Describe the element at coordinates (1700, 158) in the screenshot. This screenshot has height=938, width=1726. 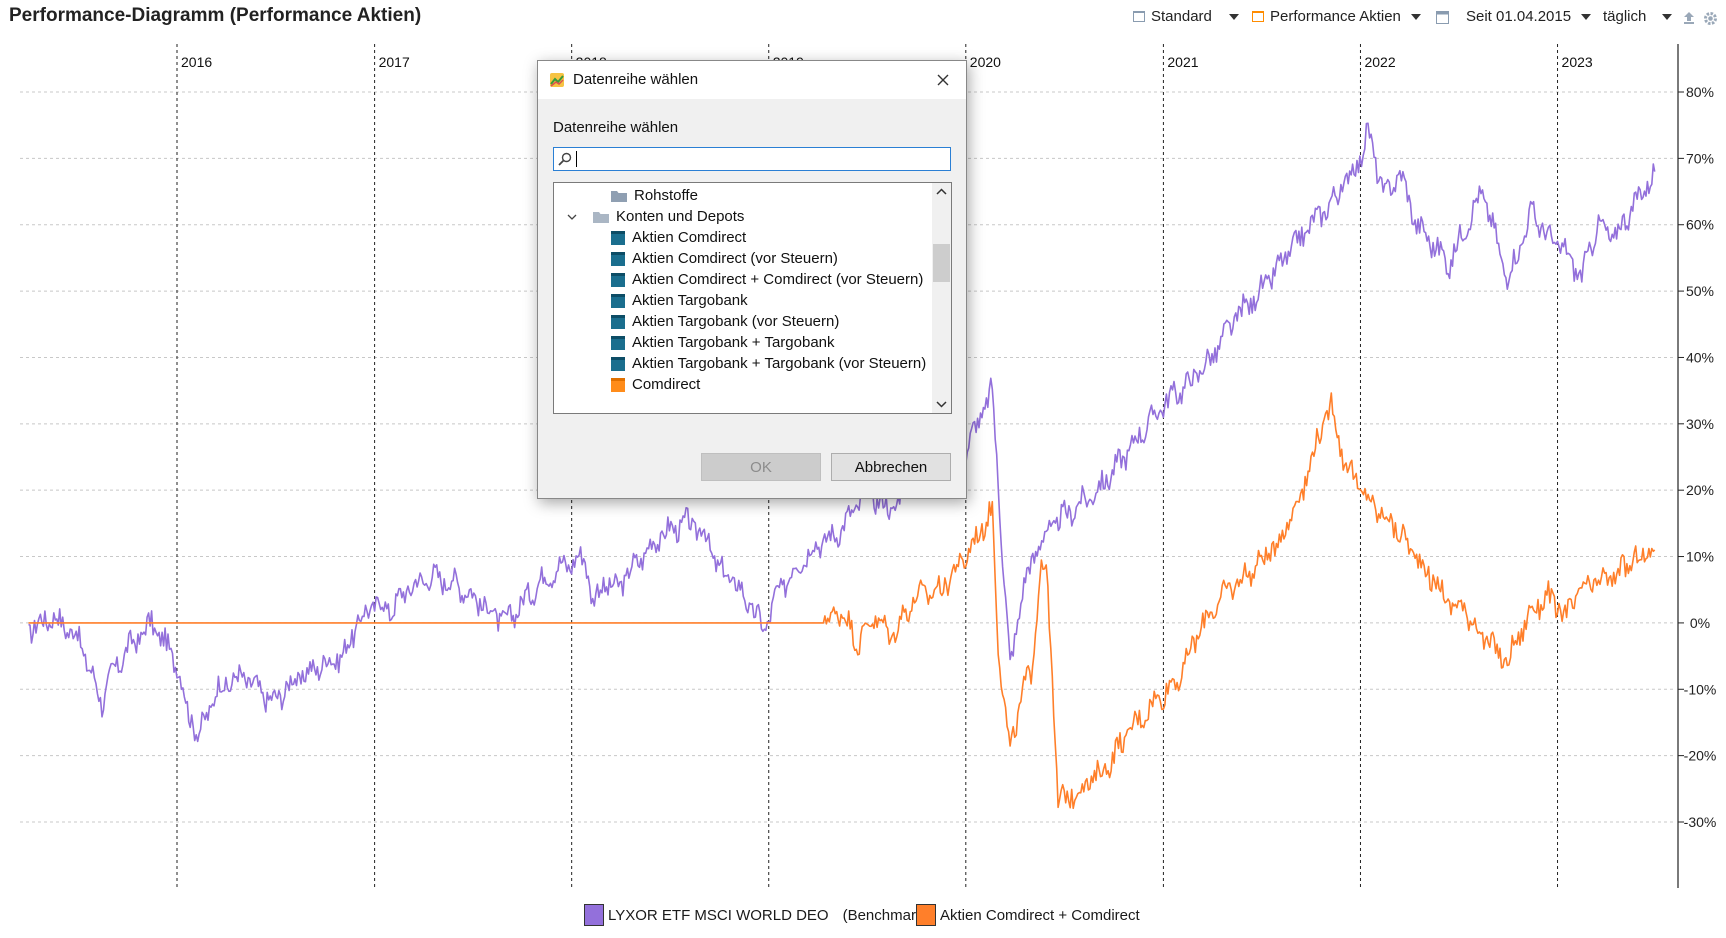
I see `y-tick-label: 70%` at that location.